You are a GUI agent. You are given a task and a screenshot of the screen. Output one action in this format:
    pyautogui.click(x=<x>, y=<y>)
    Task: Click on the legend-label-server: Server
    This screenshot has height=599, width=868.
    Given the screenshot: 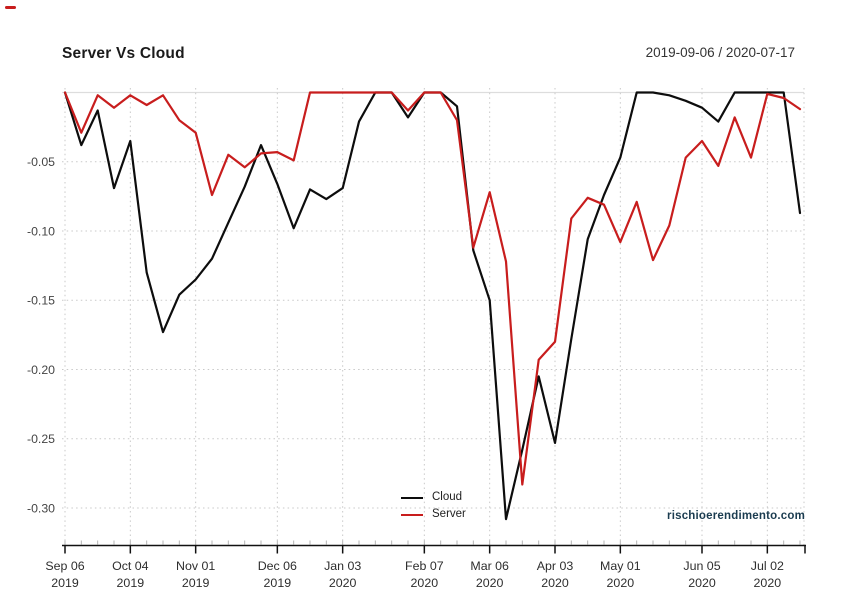 What is the action you would take?
    pyautogui.click(x=449, y=513)
    